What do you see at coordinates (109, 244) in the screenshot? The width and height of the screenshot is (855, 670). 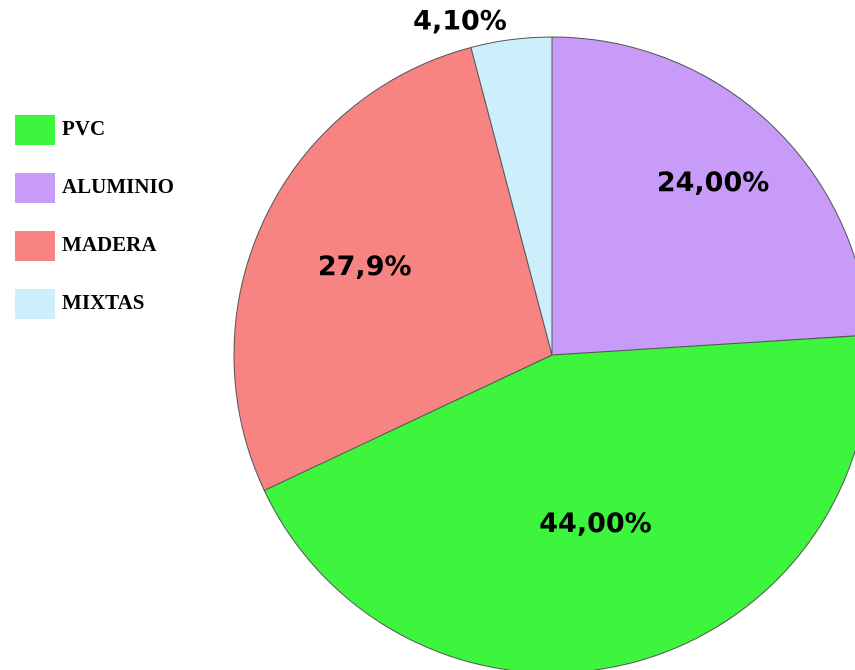 I see `legend-label: MADERA` at bounding box center [109, 244].